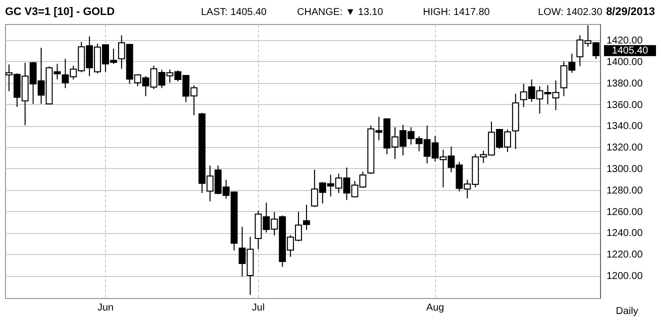 The width and height of the screenshot is (661, 323). Describe the element at coordinates (625, 105) in the screenshot. I see `y-tick-label: 1360.00` at that location.